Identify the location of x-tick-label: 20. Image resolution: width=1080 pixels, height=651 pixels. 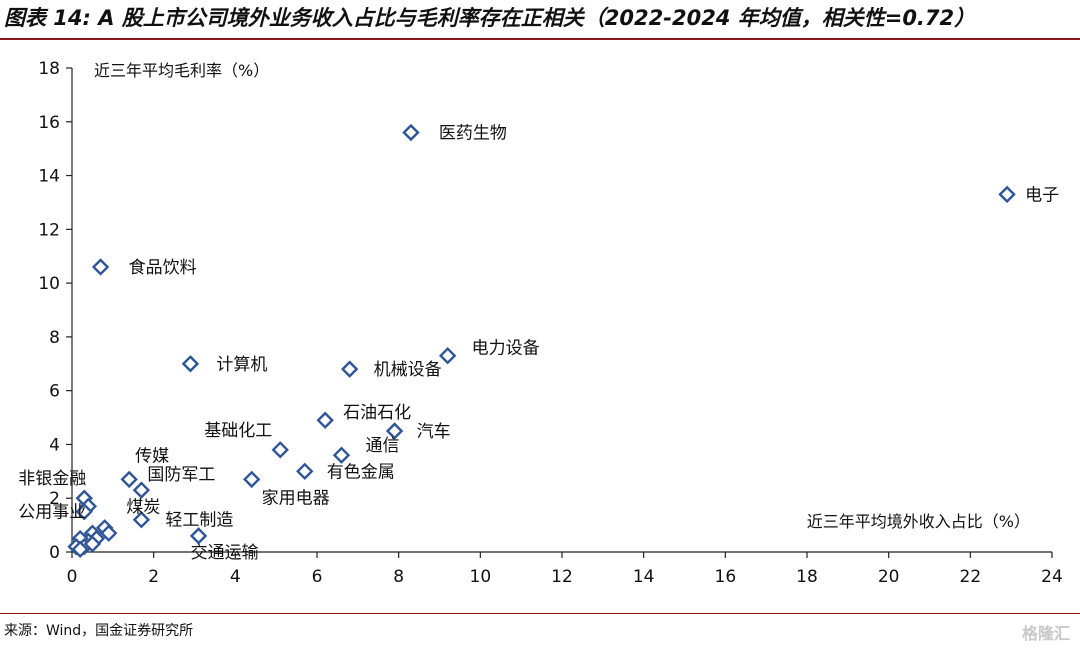
(889, 577).